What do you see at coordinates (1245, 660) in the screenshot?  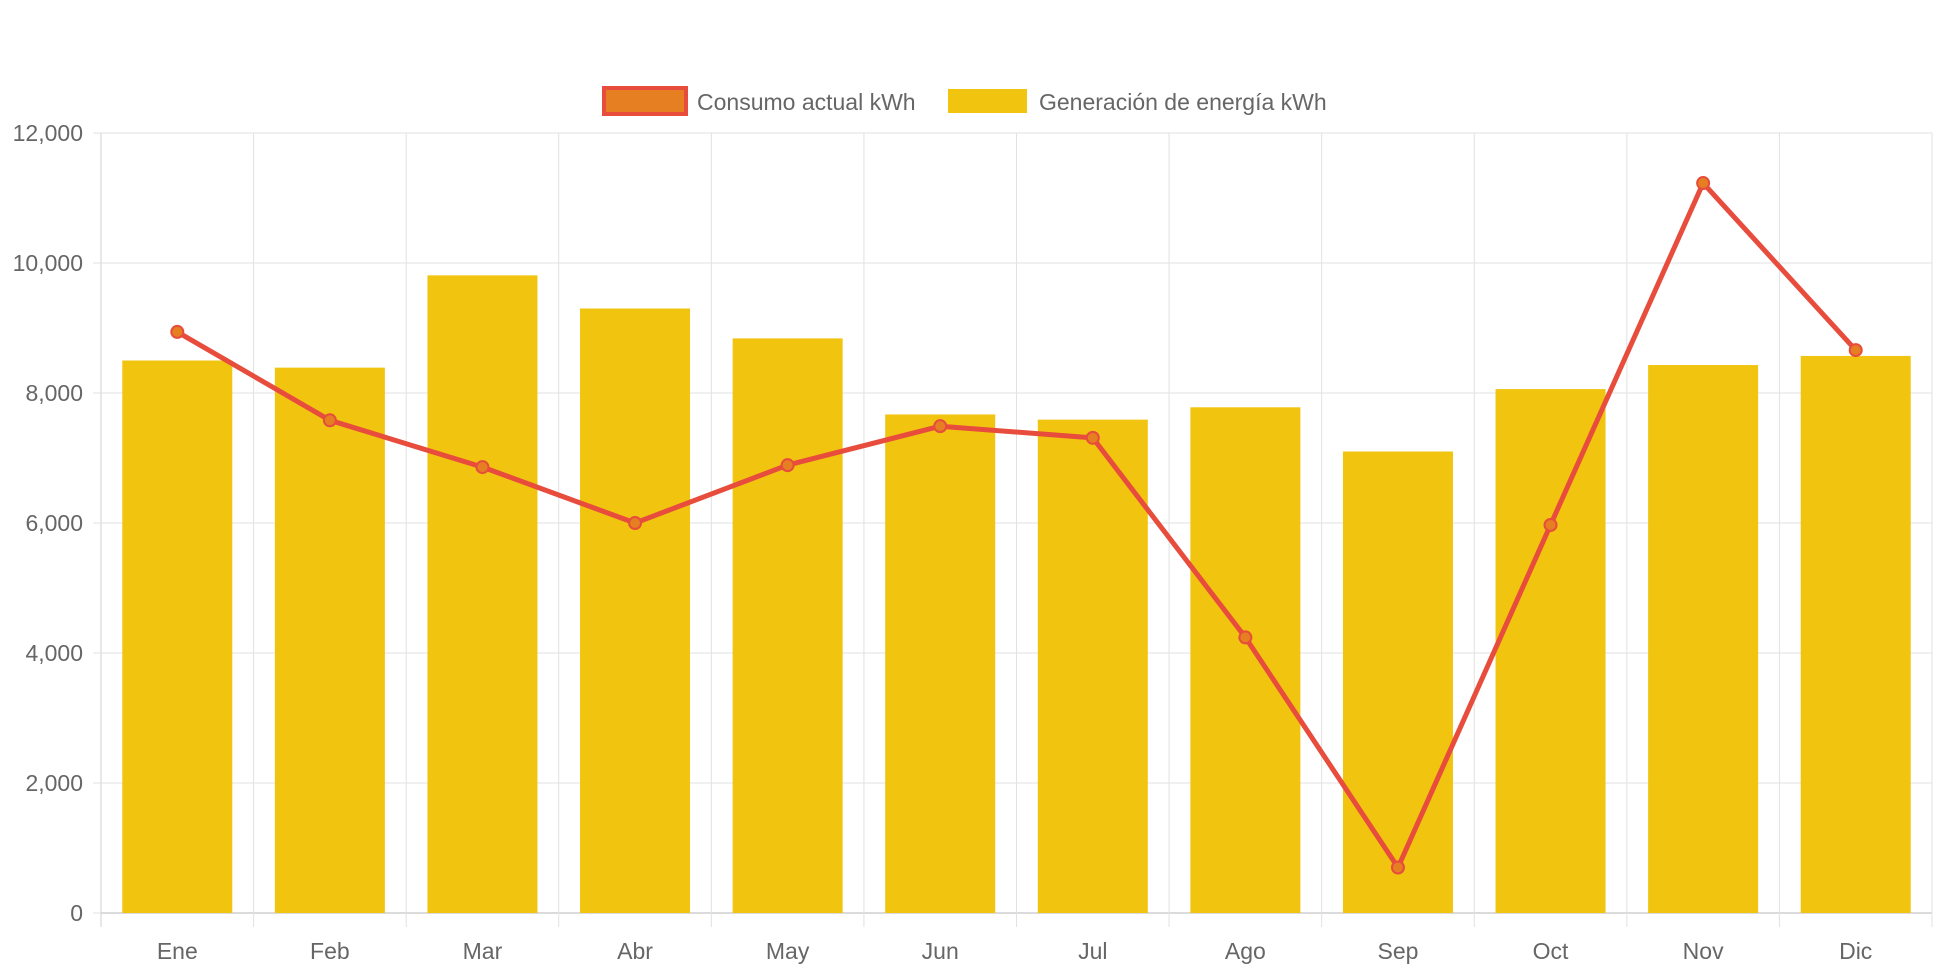 I see `bar-ago` at bounding box center [1245, 660].